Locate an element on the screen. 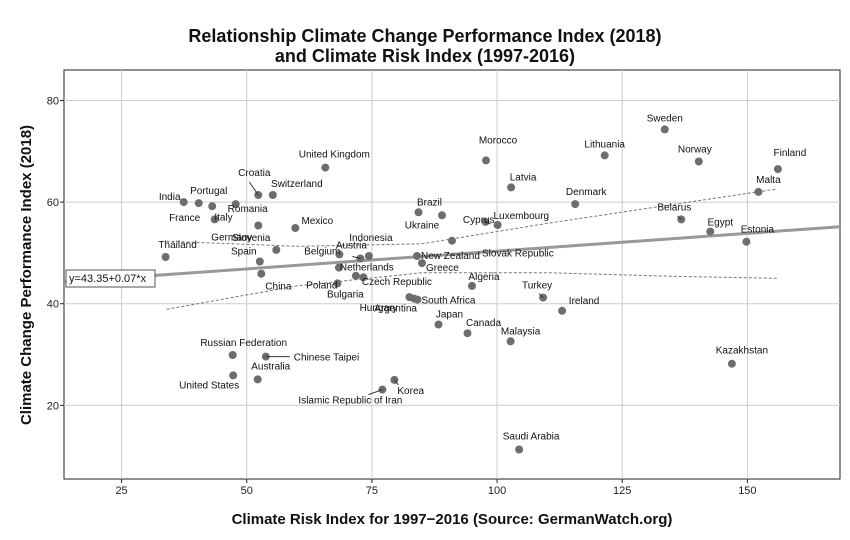 The width and height of the screenshot is (850, 540). point-algeria is located at coordinates (472, 285).